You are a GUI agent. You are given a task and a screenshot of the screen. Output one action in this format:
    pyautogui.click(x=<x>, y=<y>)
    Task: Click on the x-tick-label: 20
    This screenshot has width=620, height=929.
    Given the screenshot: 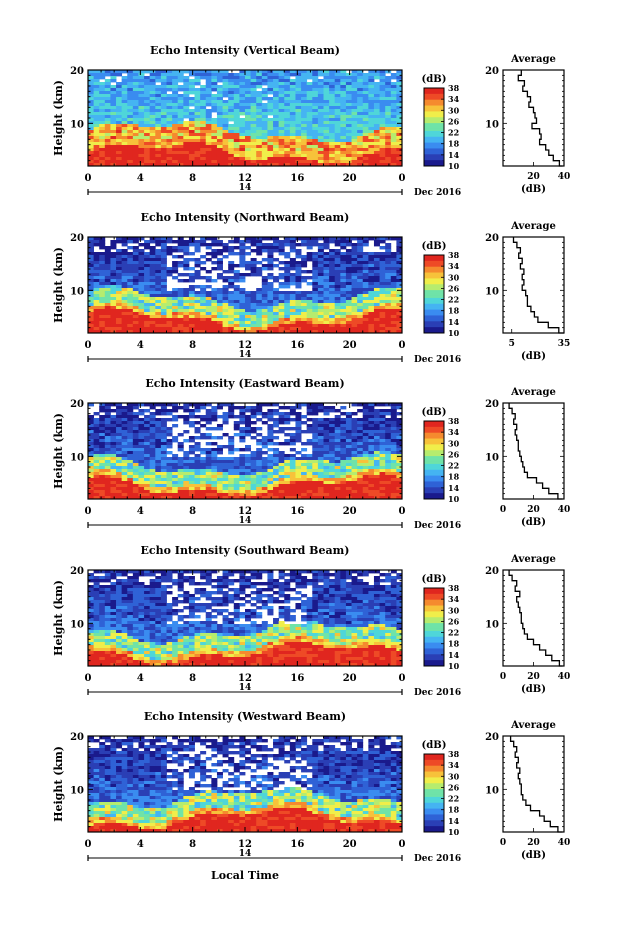 What is the action you would take?
    pyautogui.click(x=350, y=178)
    